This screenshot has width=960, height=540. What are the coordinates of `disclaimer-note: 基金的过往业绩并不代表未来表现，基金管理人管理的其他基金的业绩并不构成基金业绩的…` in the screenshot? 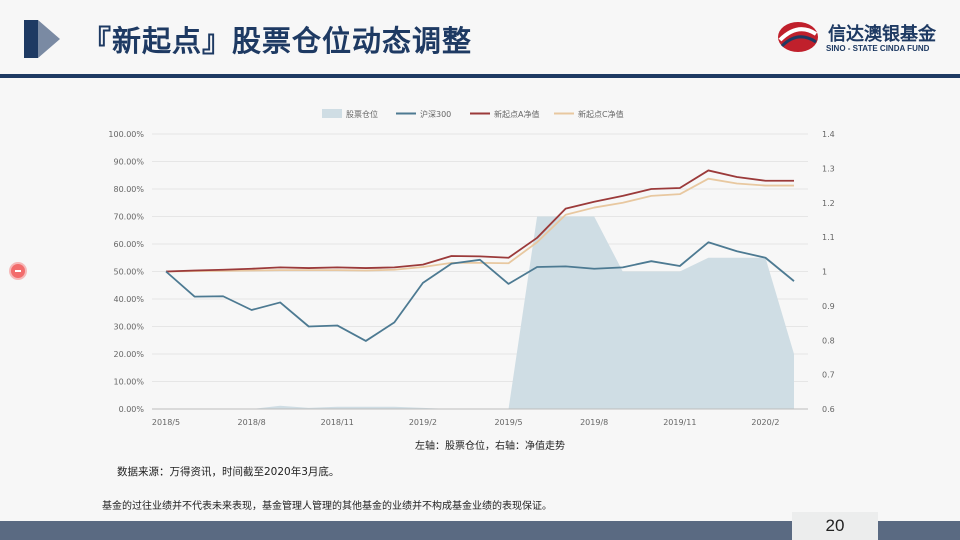 It's located at (327, 506).